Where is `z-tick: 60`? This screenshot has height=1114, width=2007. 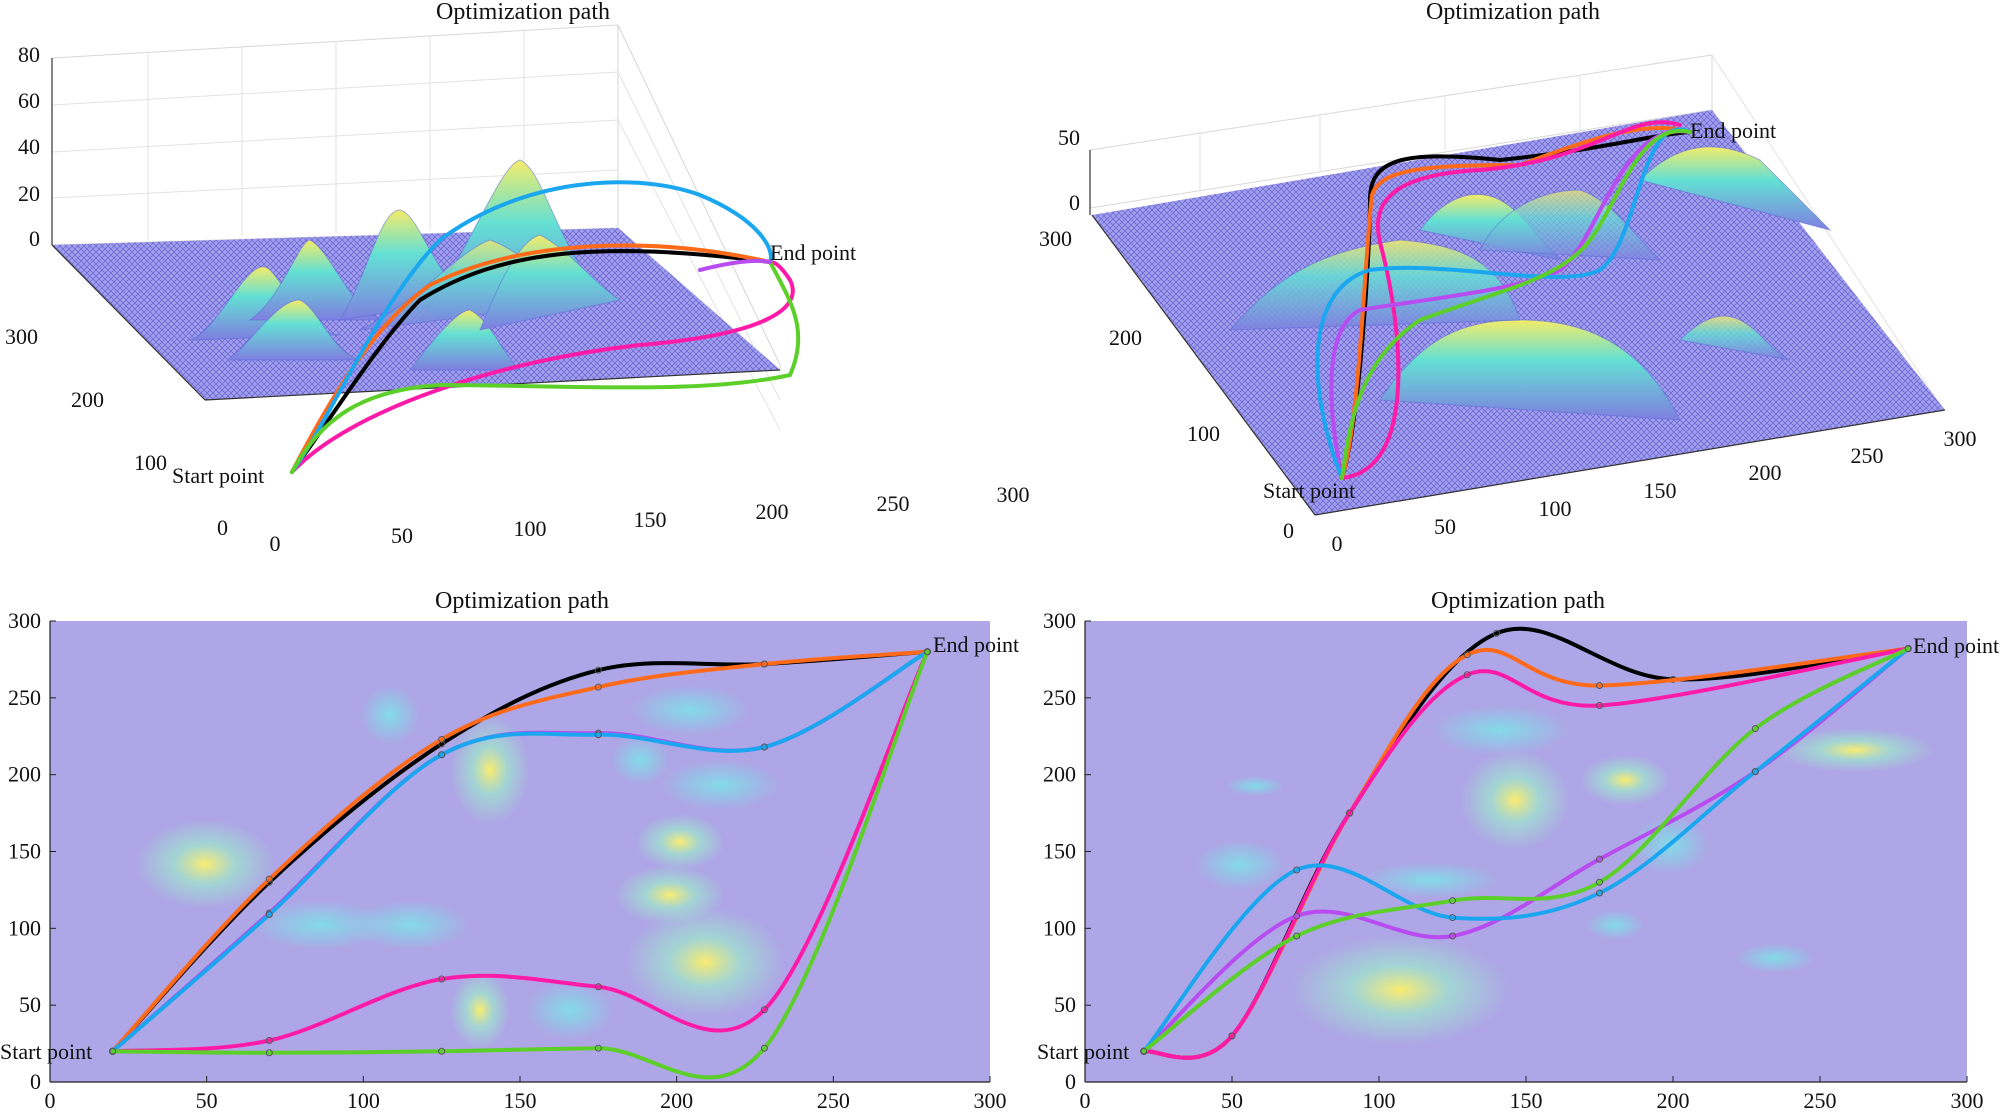 z-tick: 60 is located at coordinates (29, 100).